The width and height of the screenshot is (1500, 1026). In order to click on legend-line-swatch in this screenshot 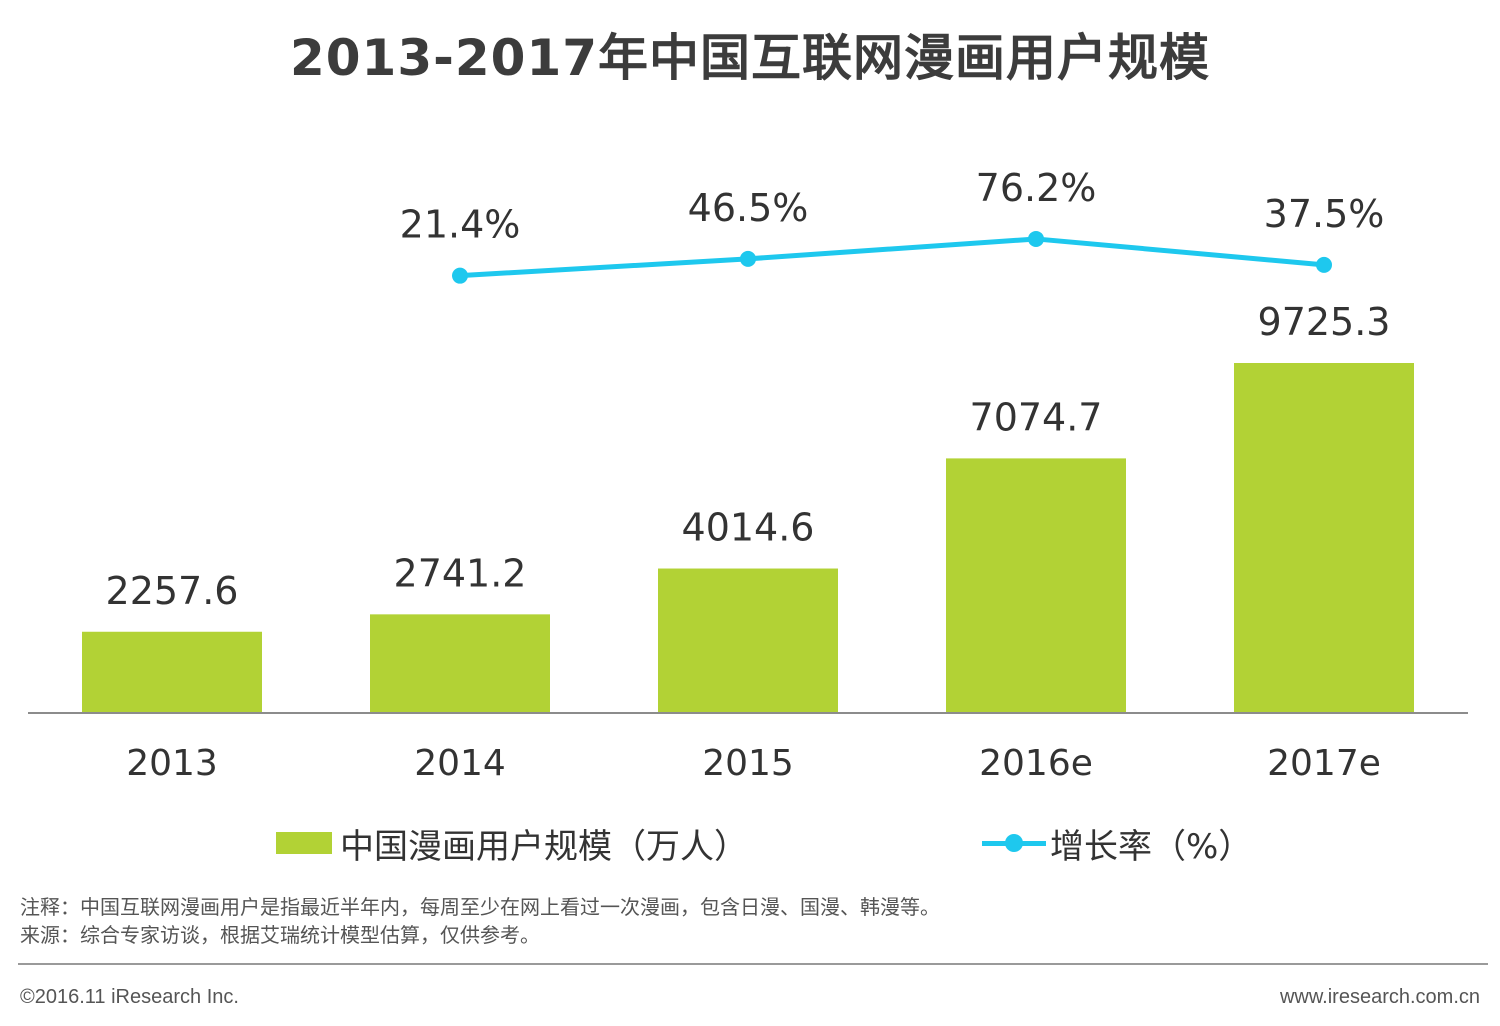, I will do `click(1014, 843)`.